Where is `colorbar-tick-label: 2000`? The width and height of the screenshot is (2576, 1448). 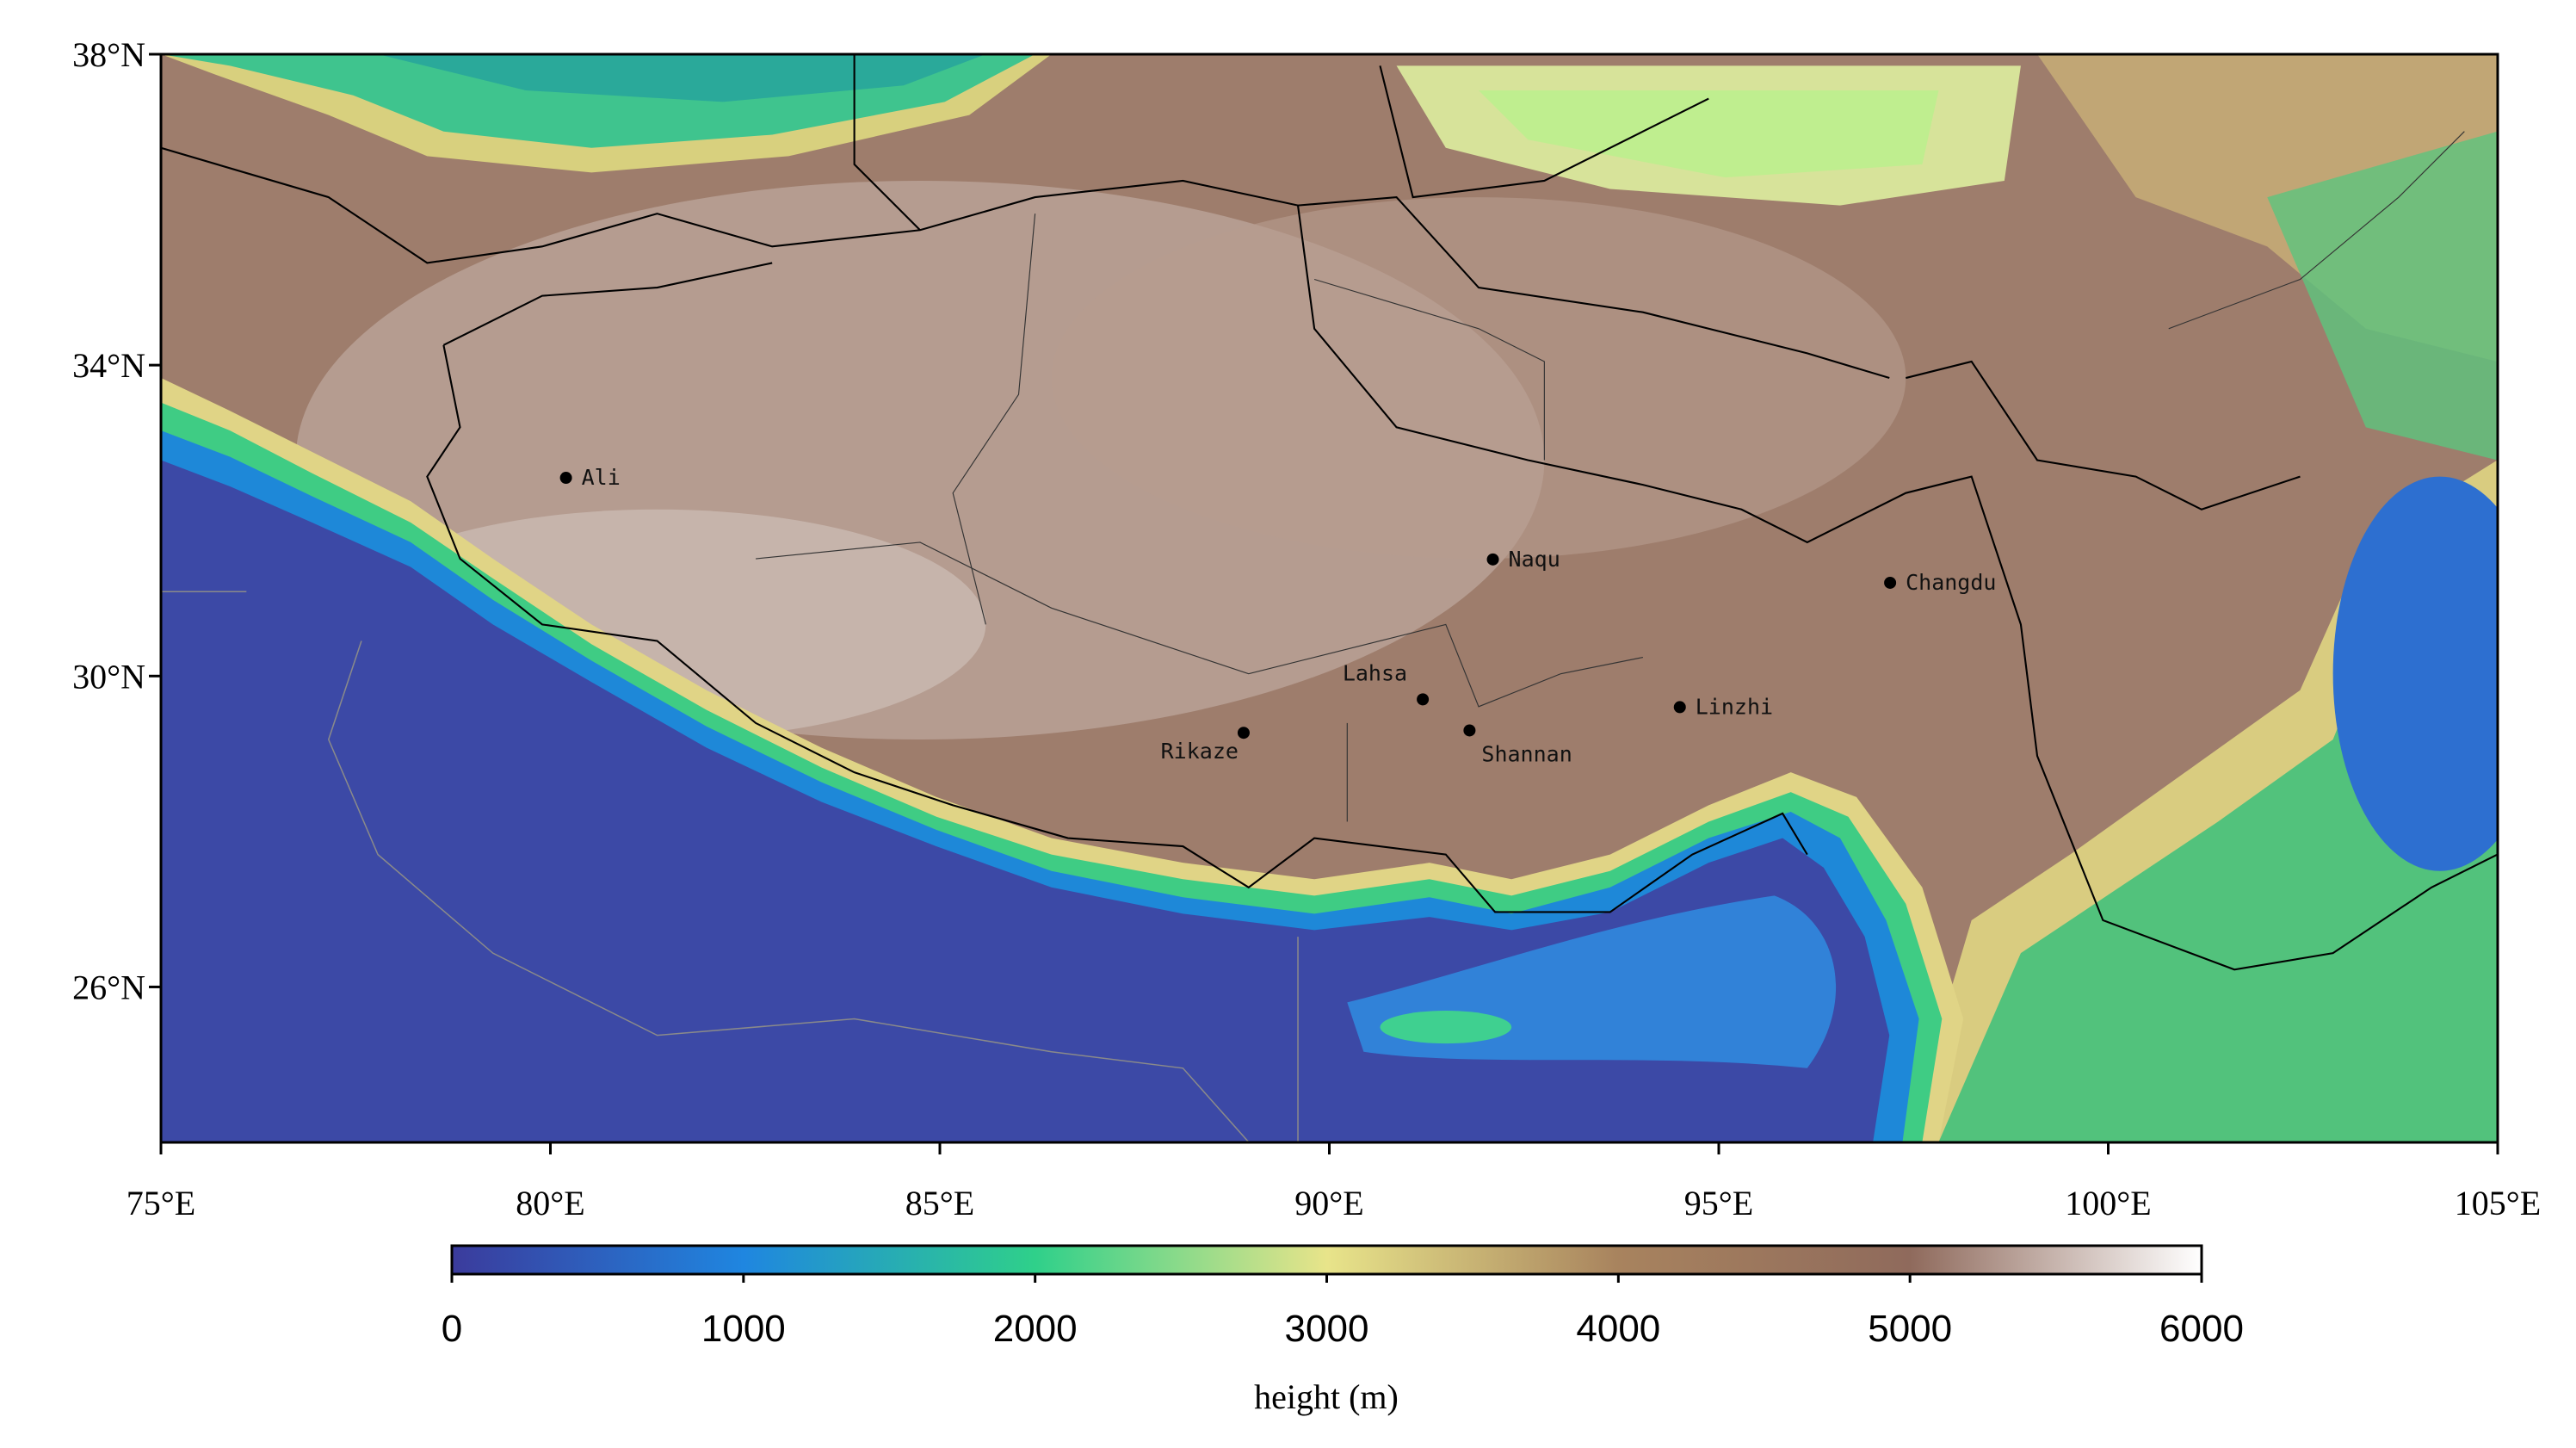
colorbar-tick-label: 2000 is located at coordinates (1035, 1329).